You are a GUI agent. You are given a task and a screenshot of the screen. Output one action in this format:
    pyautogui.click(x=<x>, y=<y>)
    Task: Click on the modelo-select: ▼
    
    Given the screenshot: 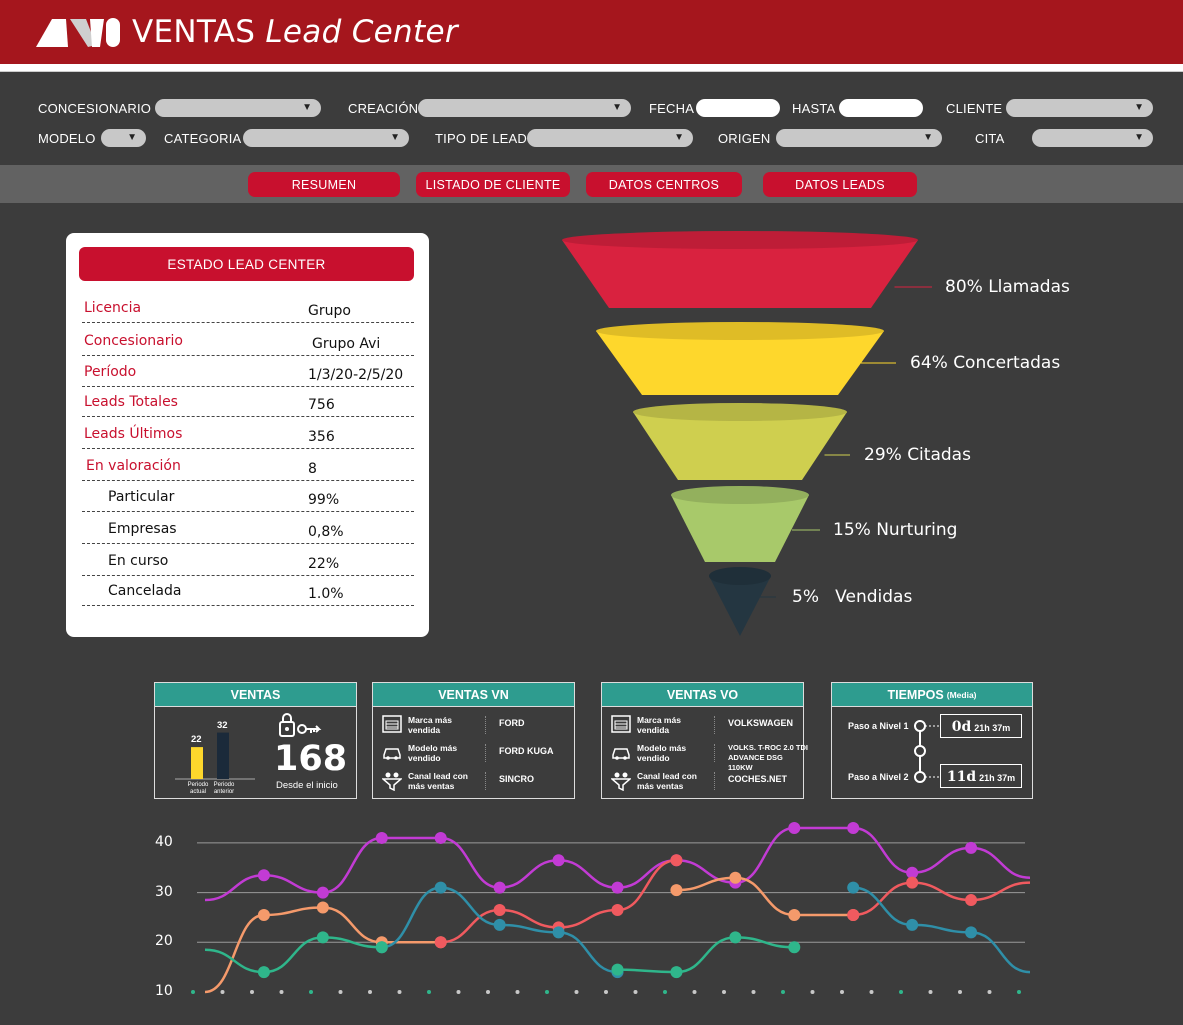 What is the action you would take?
    pyautogui.click(x=123, y=138)
    